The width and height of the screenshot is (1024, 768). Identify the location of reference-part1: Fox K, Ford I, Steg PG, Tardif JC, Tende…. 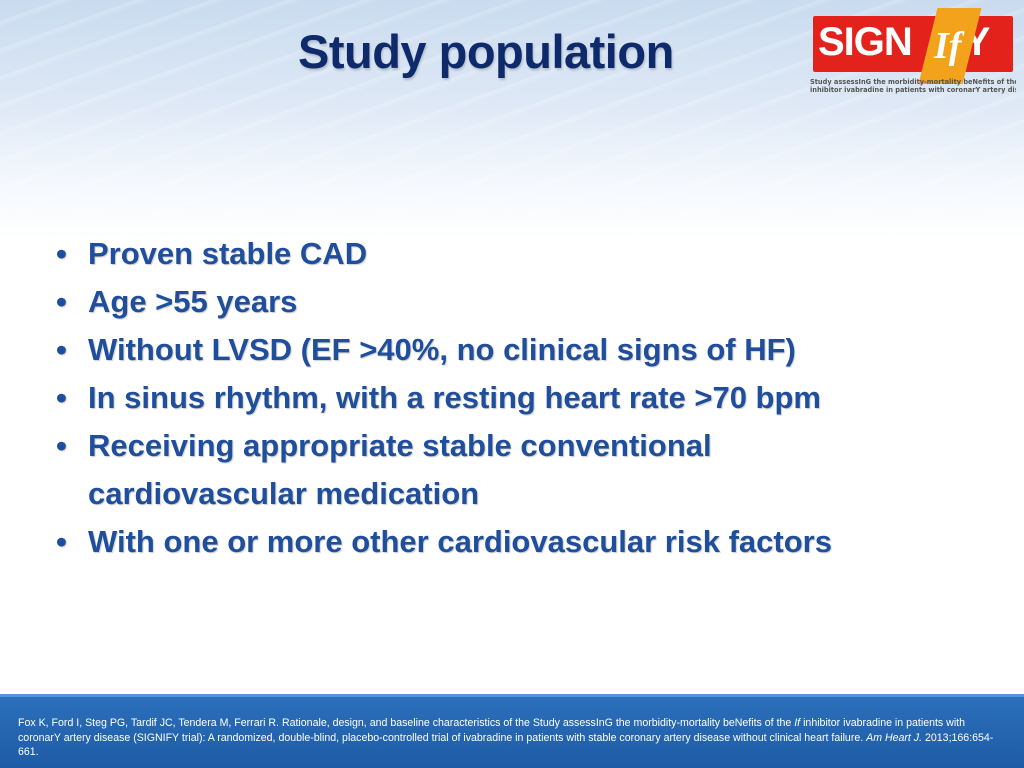
(406, 723).